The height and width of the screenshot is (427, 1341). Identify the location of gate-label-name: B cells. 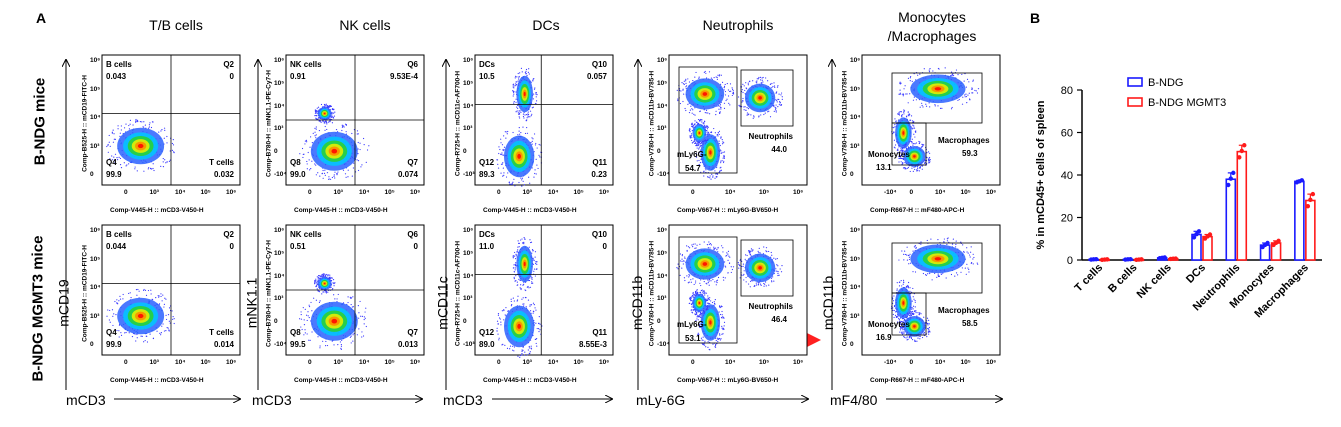
(119, 234).